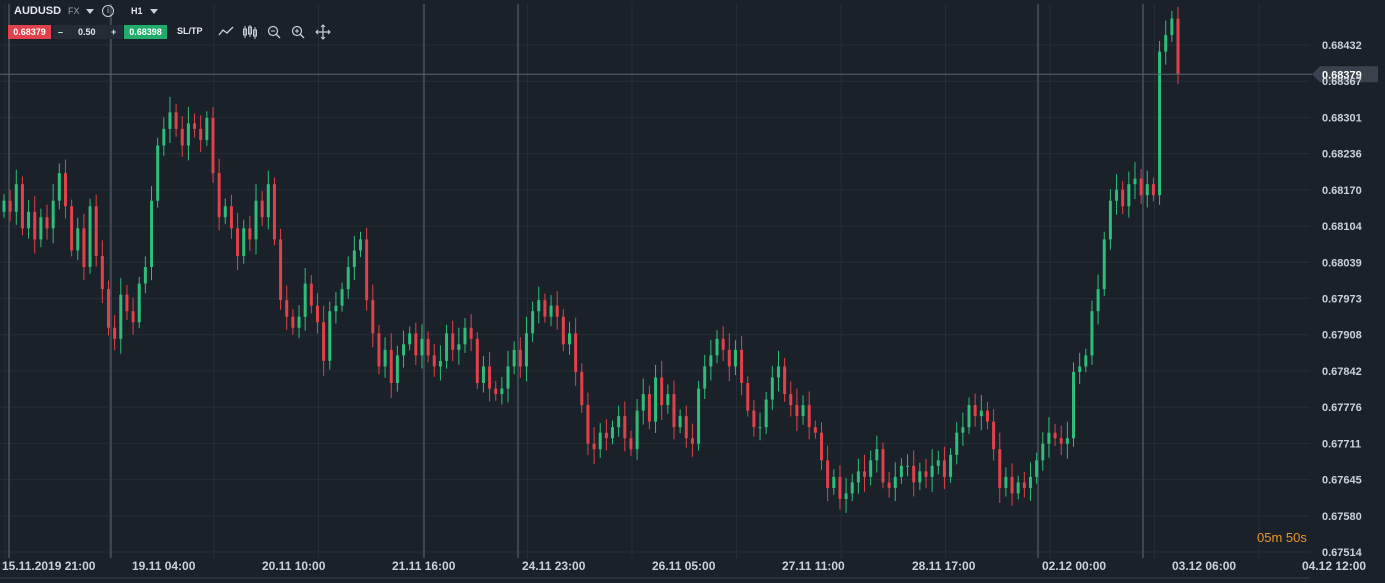 The height and width of the screenshot is (583, 1385). Describe the element at coordinates (61, 32) in the screenshot. I see `lot-decrease-button: –` at that location.